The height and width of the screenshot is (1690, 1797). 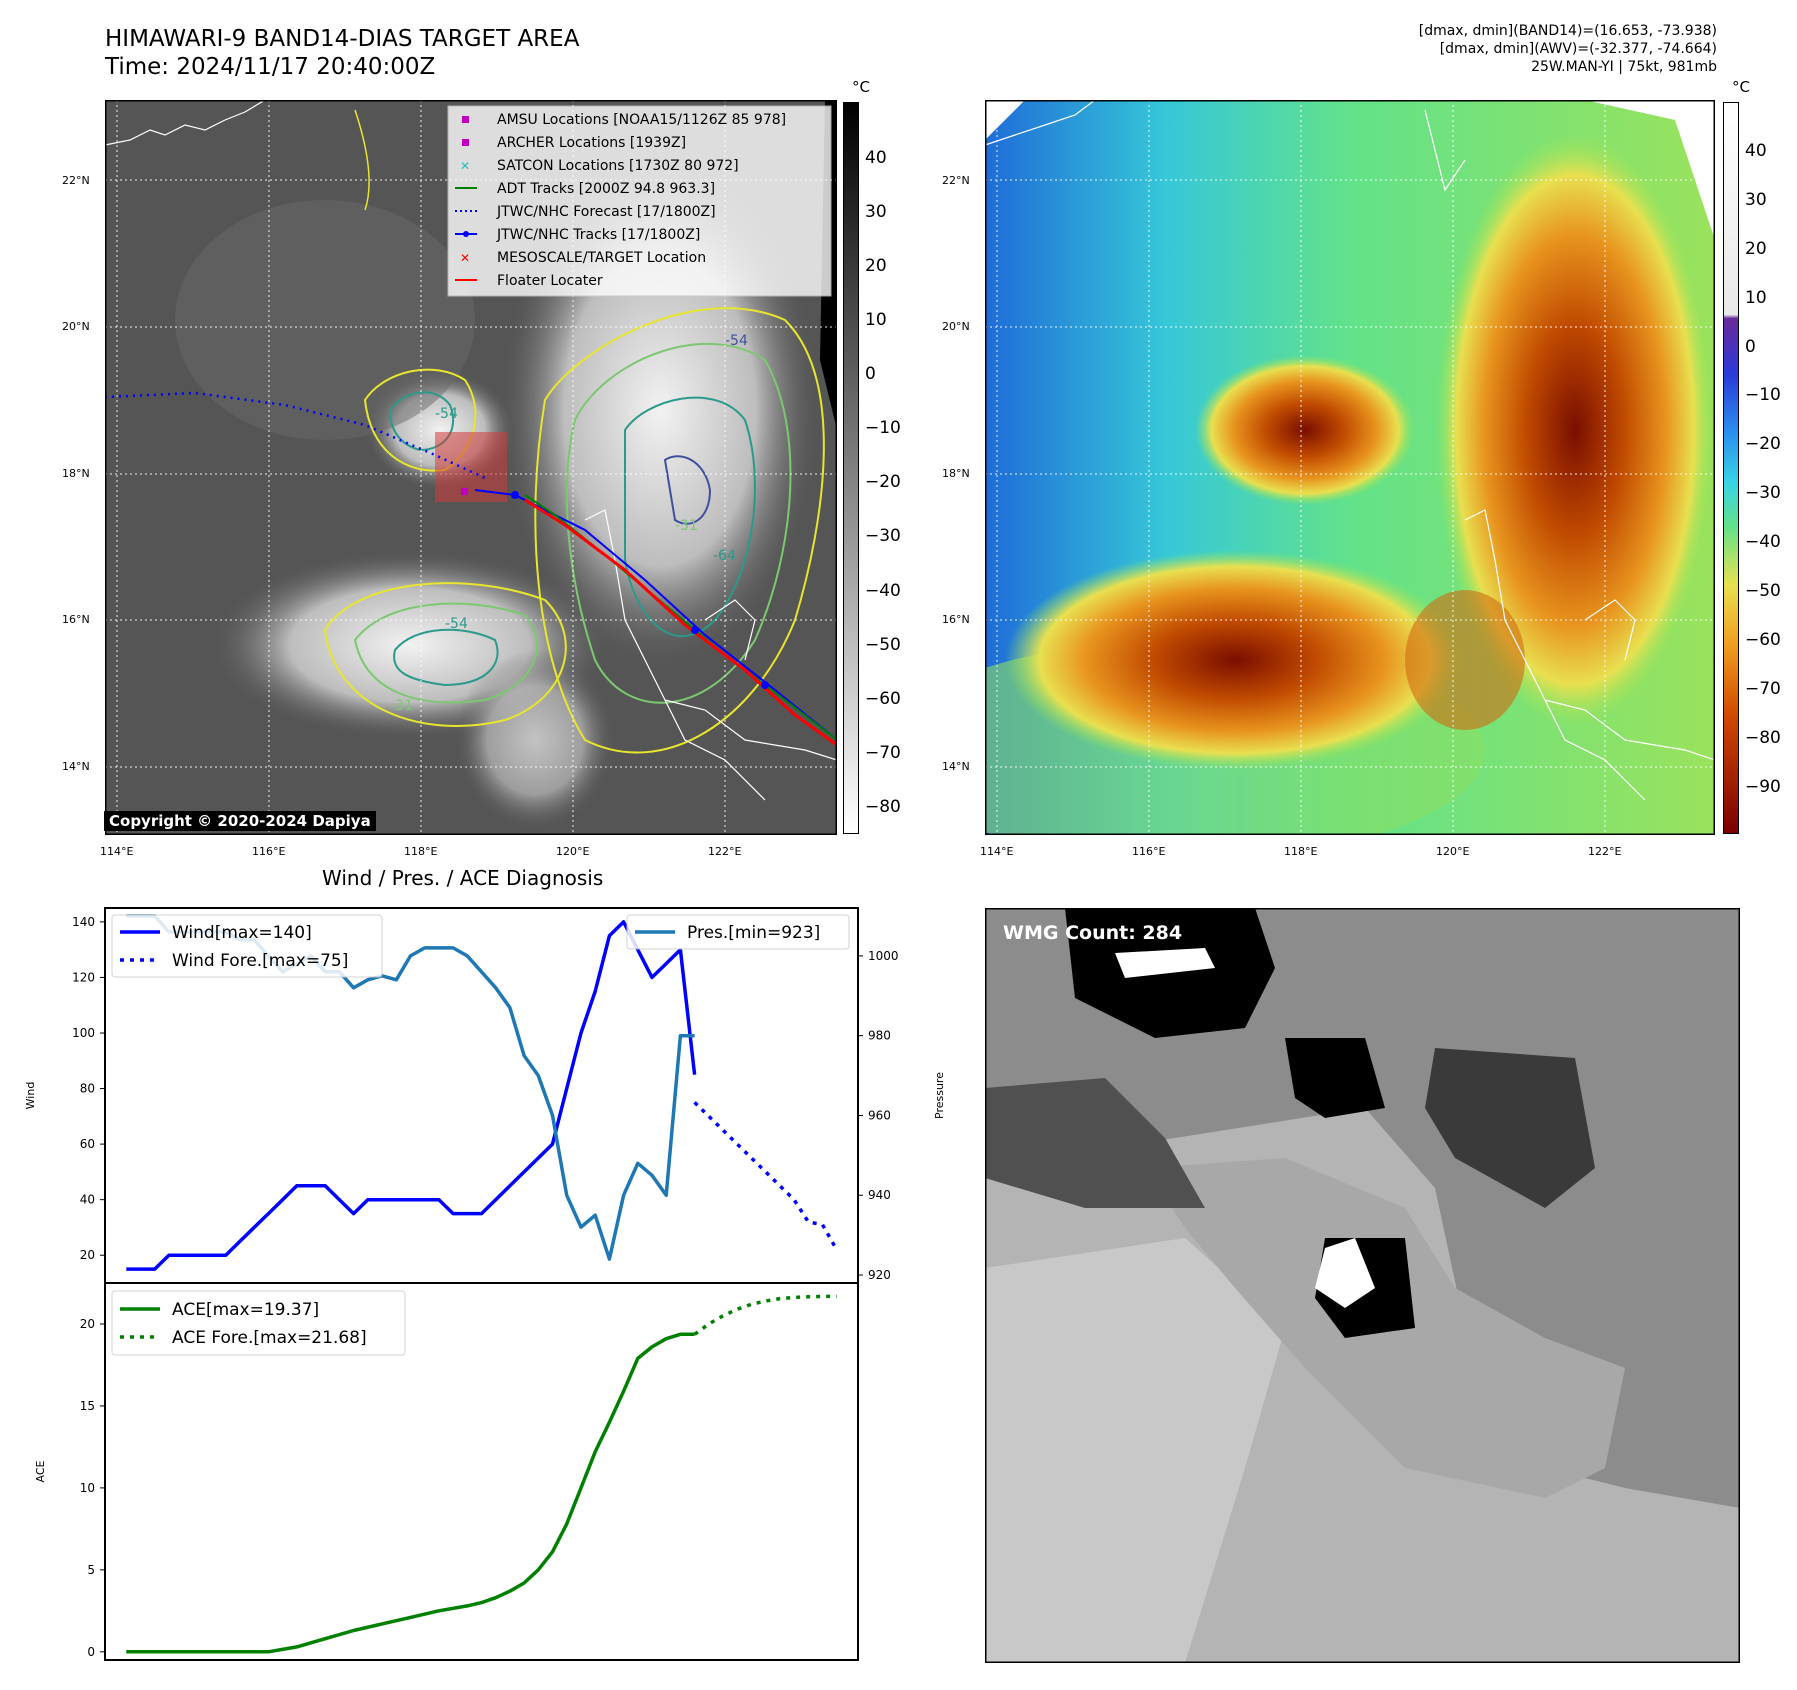 What do you see at coordinates (876, 266) in the screenshot?
I see `cb-tick: 20` at bounding box center [876, 266].